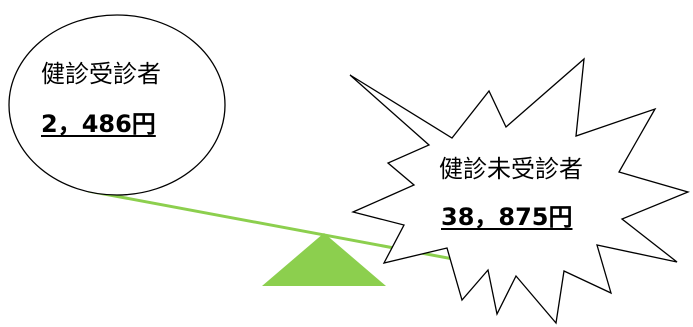  Describe the element at coordinates (507, 217) in the screenshot. I see `unexamined-amount: 38，875円` at that location.